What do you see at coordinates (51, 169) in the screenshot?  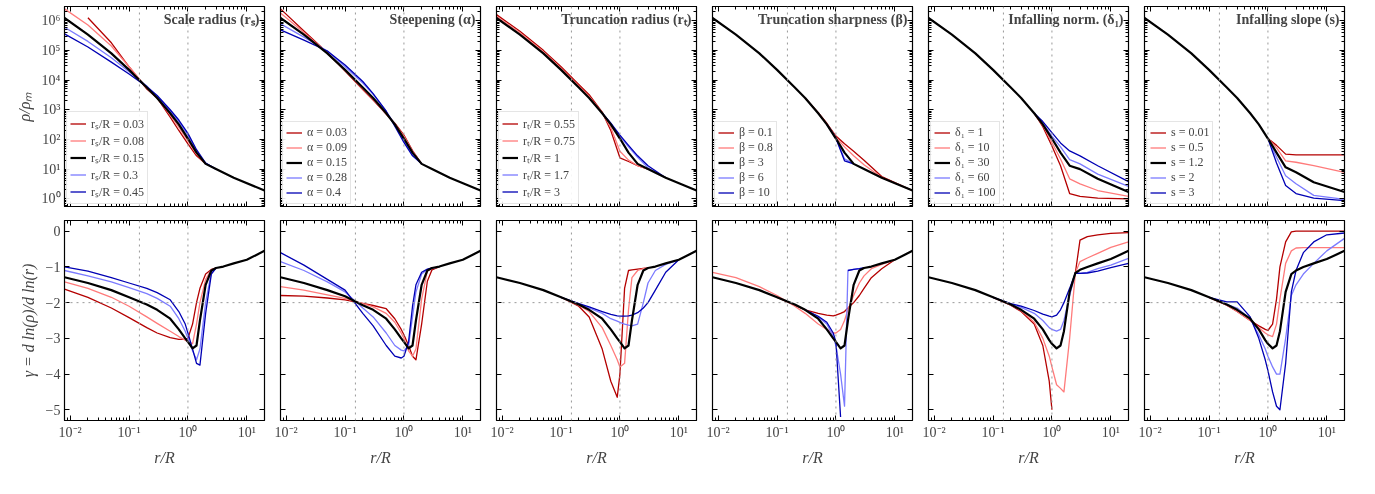 I see `y-tick-label: 10¹` at bounding box center [51, 169].